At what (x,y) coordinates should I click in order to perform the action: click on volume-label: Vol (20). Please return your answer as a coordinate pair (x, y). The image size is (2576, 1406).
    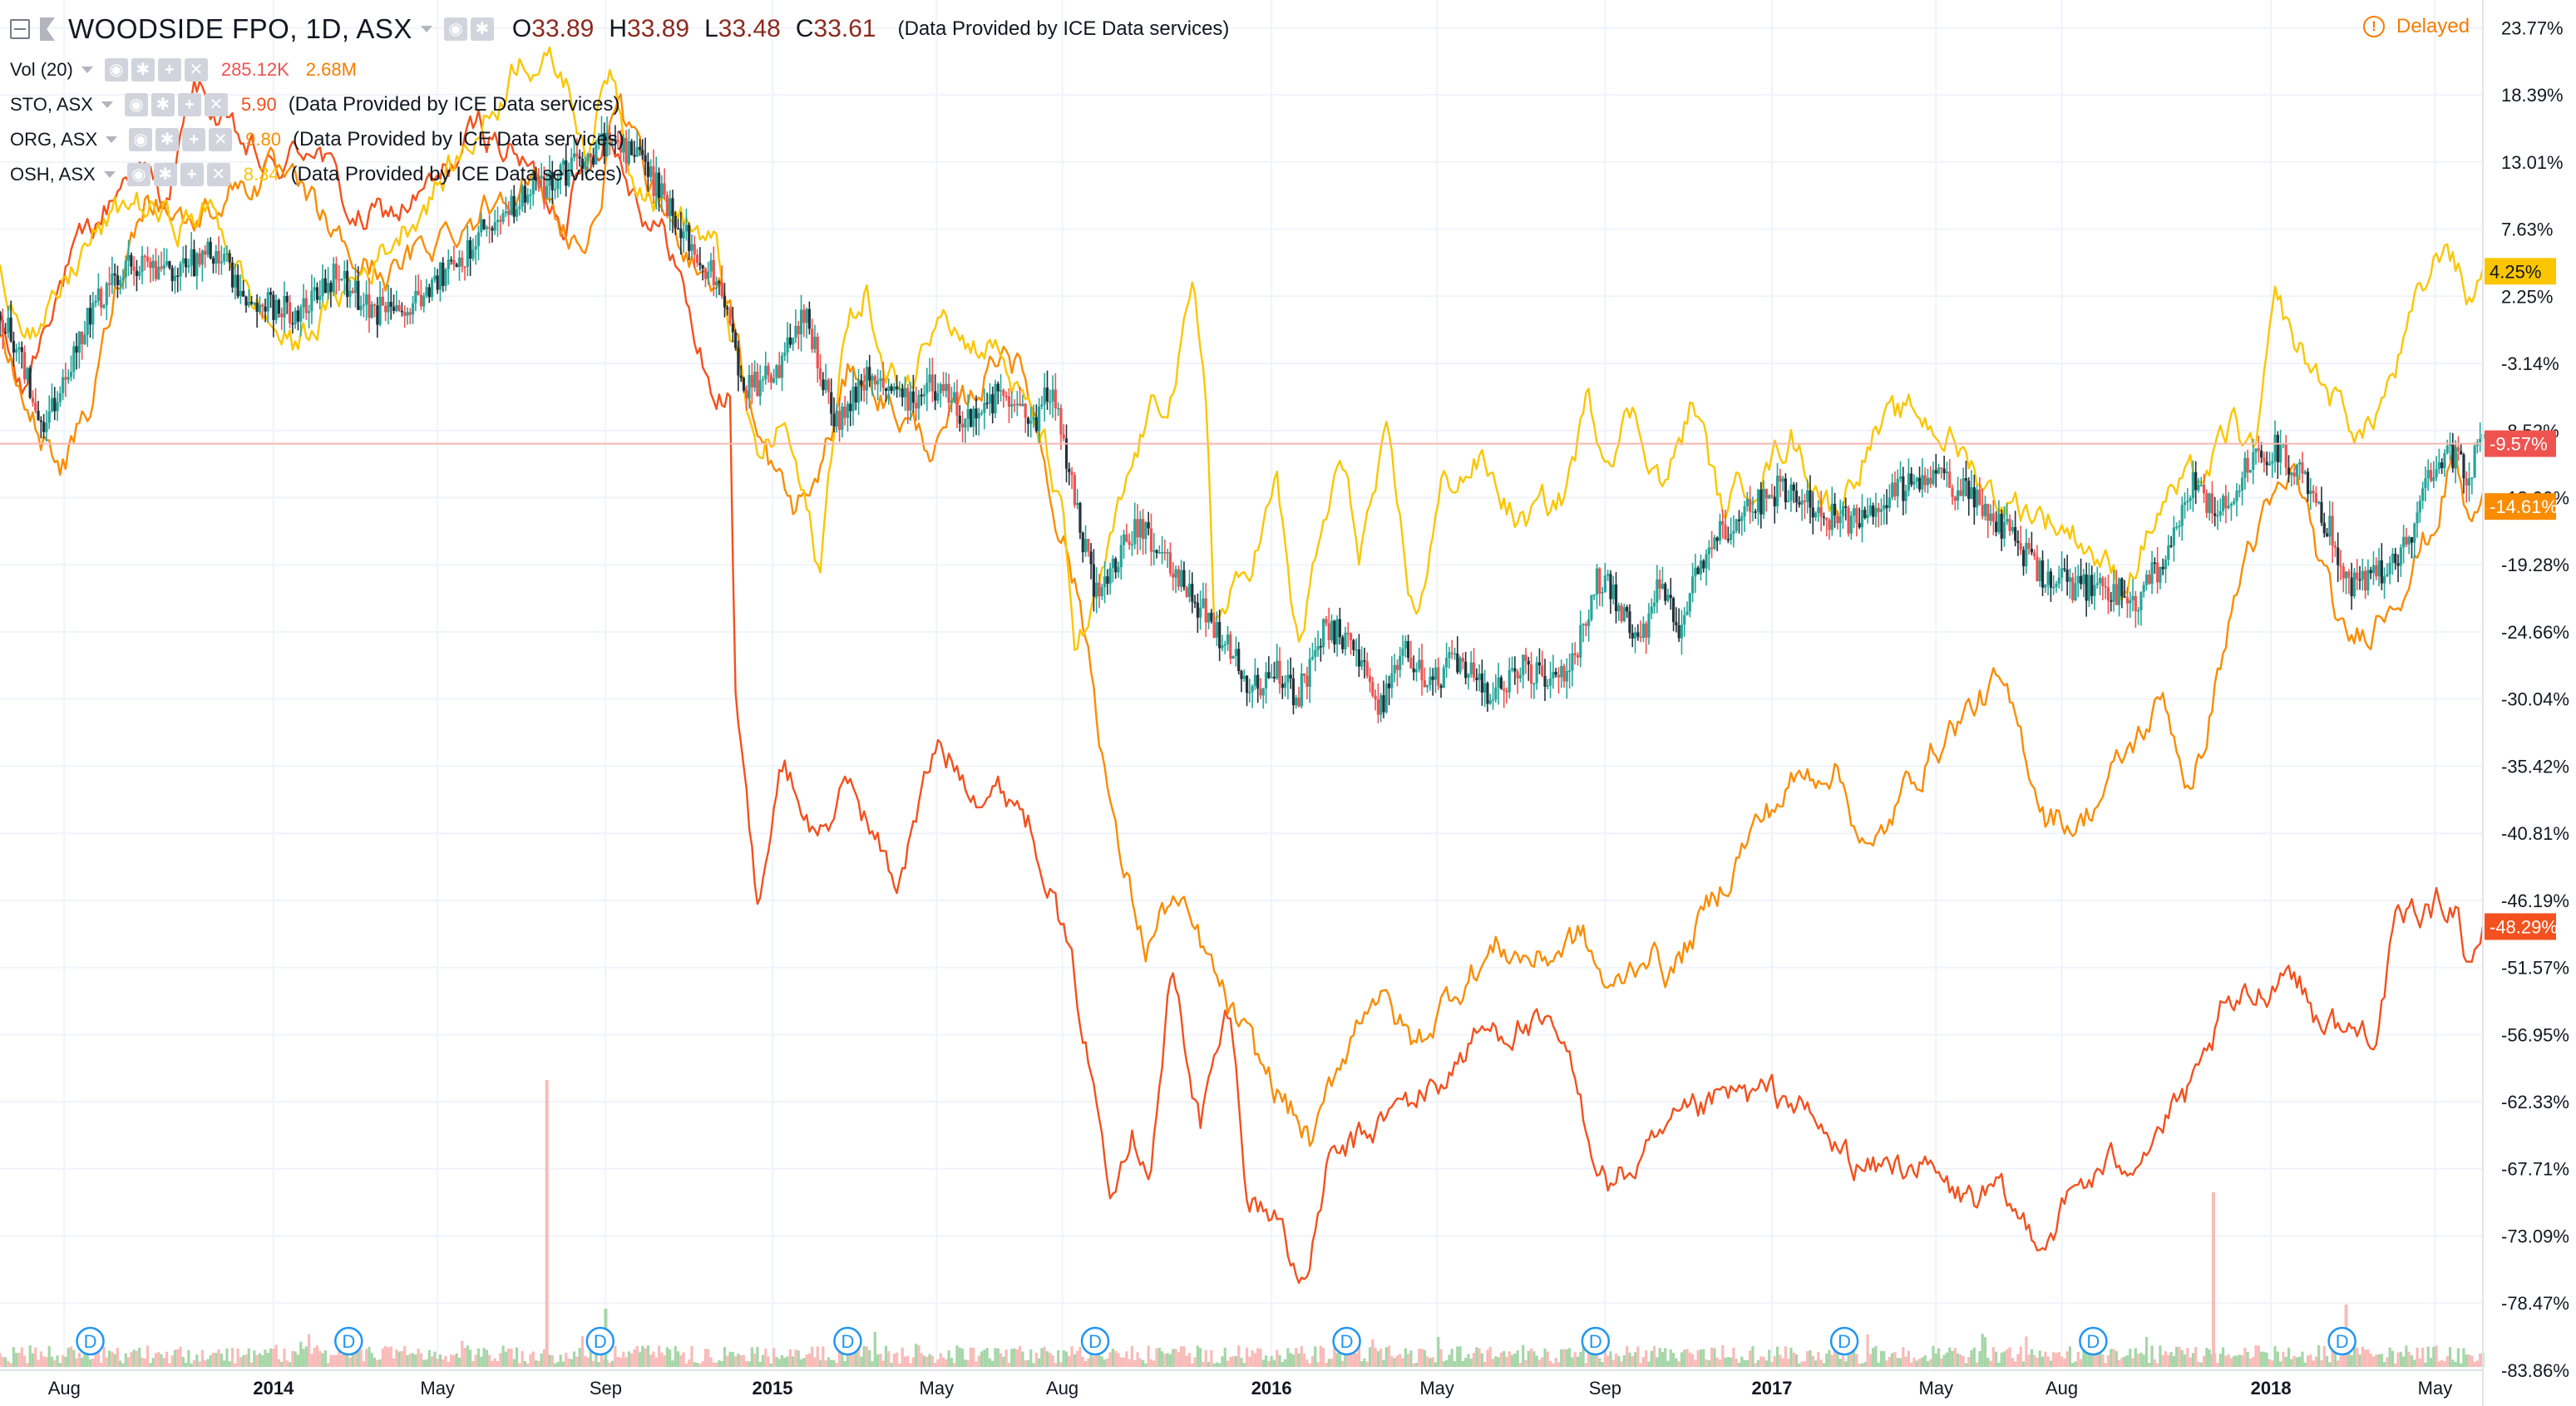
    Looking at the image, I should click on (41, 69).